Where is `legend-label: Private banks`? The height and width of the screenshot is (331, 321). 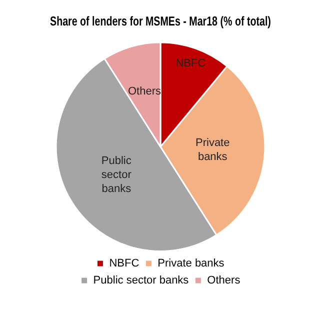
legend-label: Private banks is located at coordinates (191, 264).